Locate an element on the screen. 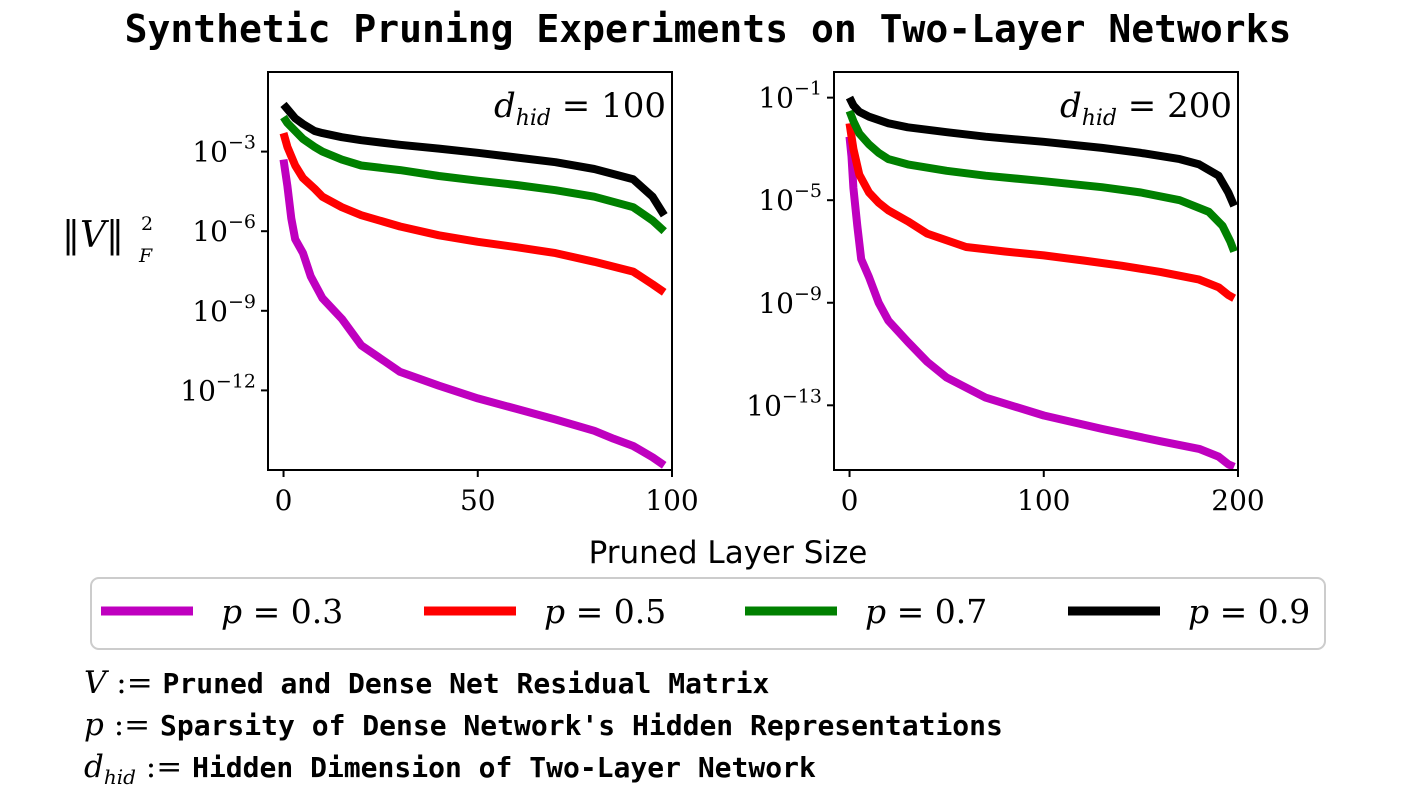 This screenshot has width=1417, height=793. y-axis-label-sub: F is located at coordinates (145, 256).